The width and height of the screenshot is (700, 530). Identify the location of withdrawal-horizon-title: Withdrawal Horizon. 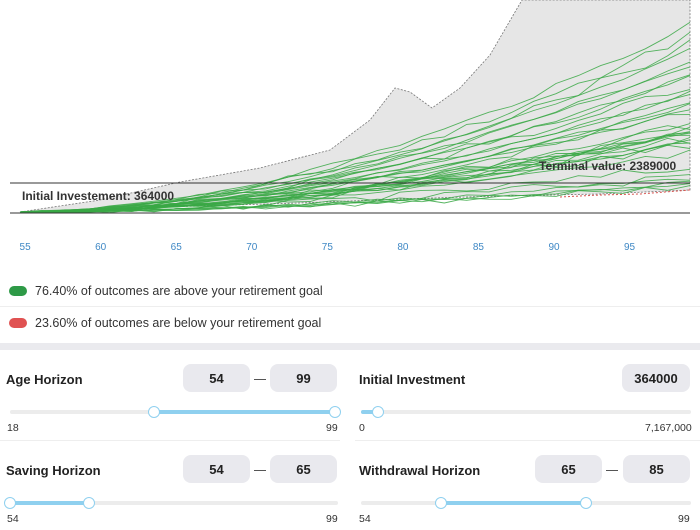
(420, 470).